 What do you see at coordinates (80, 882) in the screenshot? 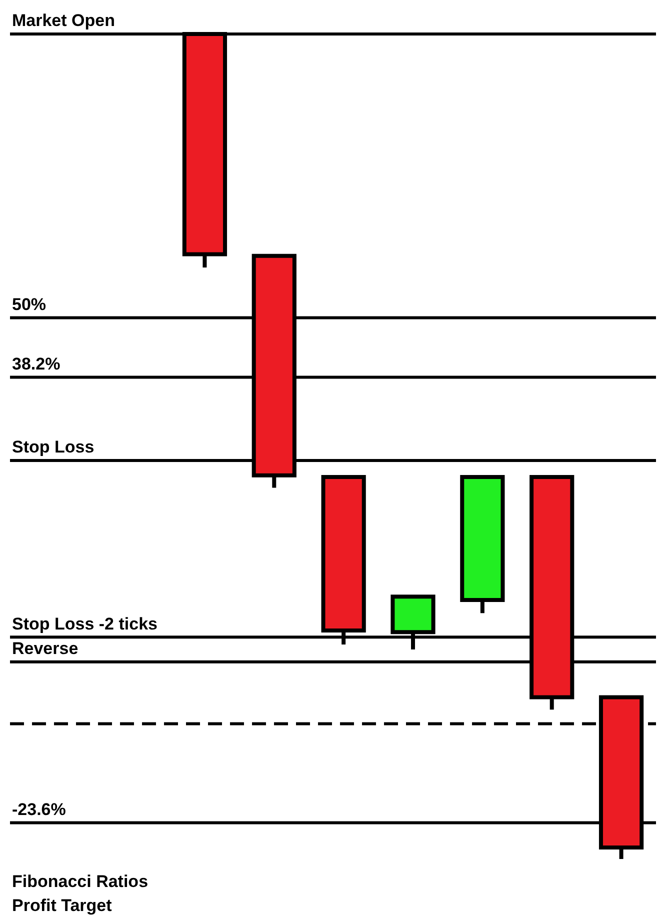
I see `text: Fibonacci Ratios` at bounding box center [80, 882].